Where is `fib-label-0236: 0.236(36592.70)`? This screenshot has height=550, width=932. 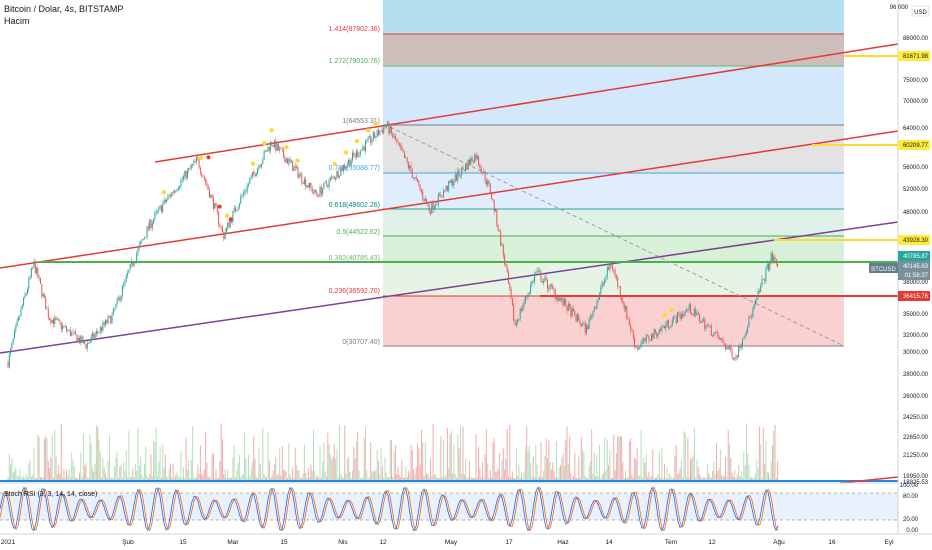
fib-label-0236: 0.236(36592.70) is located at coordinates (354, 291).